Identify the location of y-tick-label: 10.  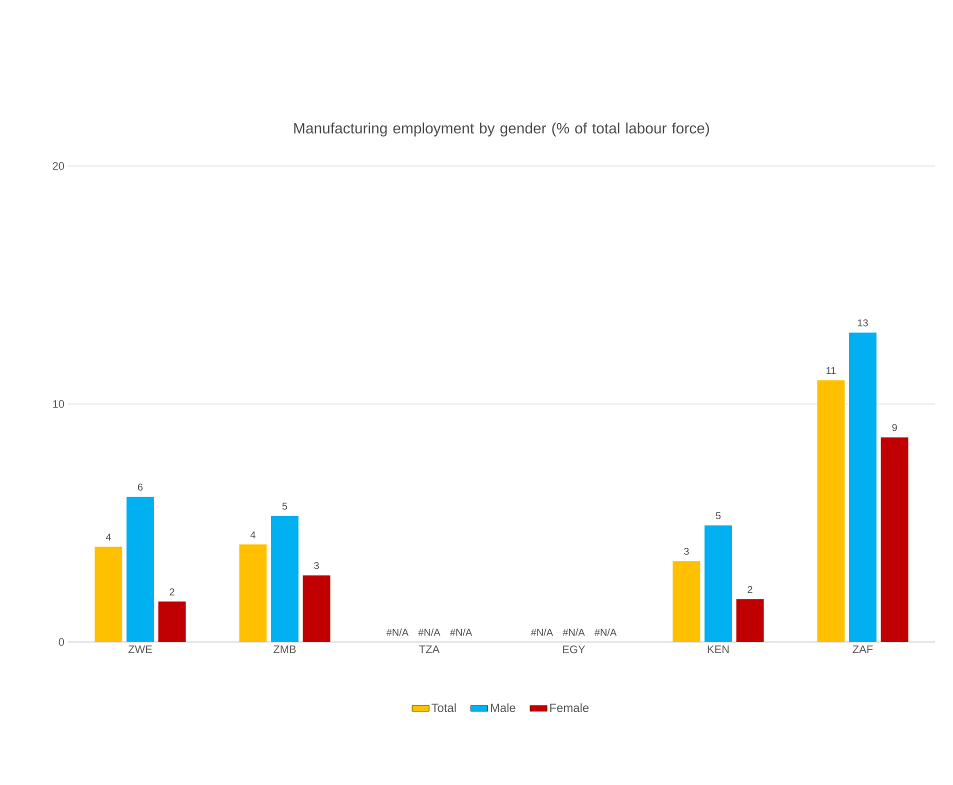
(58, 404).